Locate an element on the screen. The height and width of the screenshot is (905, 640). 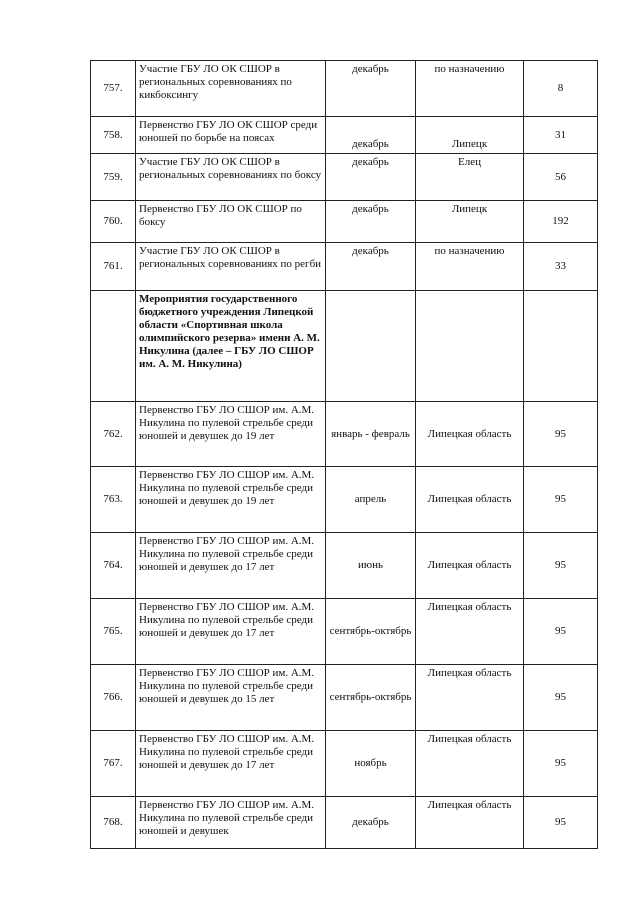
participant-count-text: 33 is located at coordinates (560, 266).